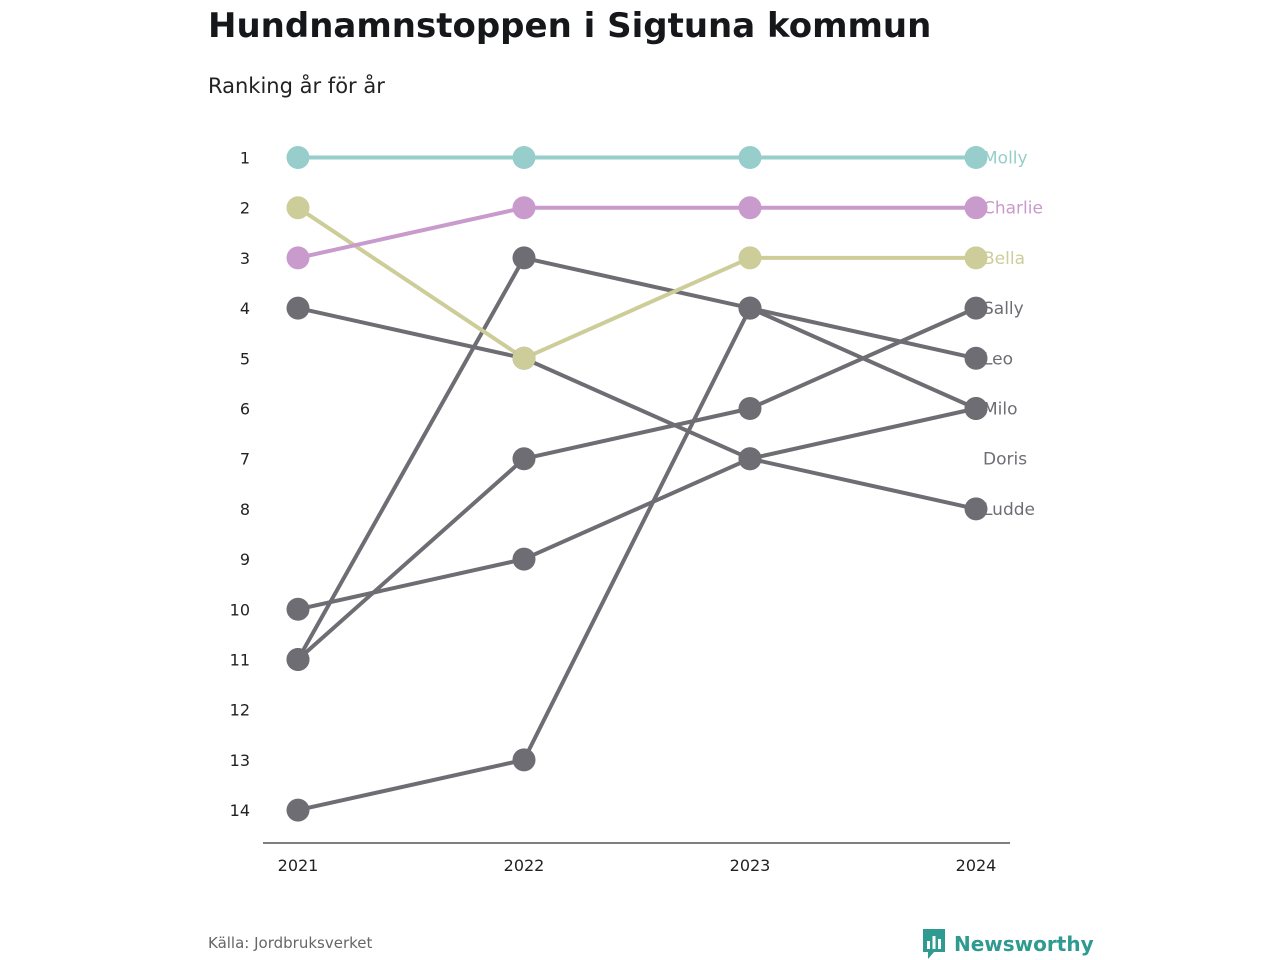 This screenshot has width=1280, height=960. Describe the element at coordinates (976, 865) in the screenshot. I see `x-tick-label: 2024` at that location.